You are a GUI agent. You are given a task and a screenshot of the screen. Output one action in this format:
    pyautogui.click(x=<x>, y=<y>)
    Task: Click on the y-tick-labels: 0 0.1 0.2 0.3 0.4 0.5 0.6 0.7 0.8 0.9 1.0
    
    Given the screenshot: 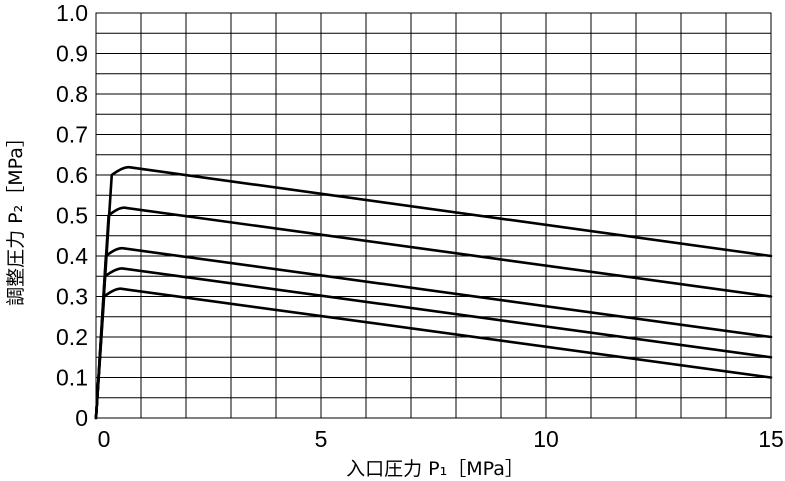 What is the action you would take?
    pyautogui.click(x=72, y=215)
    